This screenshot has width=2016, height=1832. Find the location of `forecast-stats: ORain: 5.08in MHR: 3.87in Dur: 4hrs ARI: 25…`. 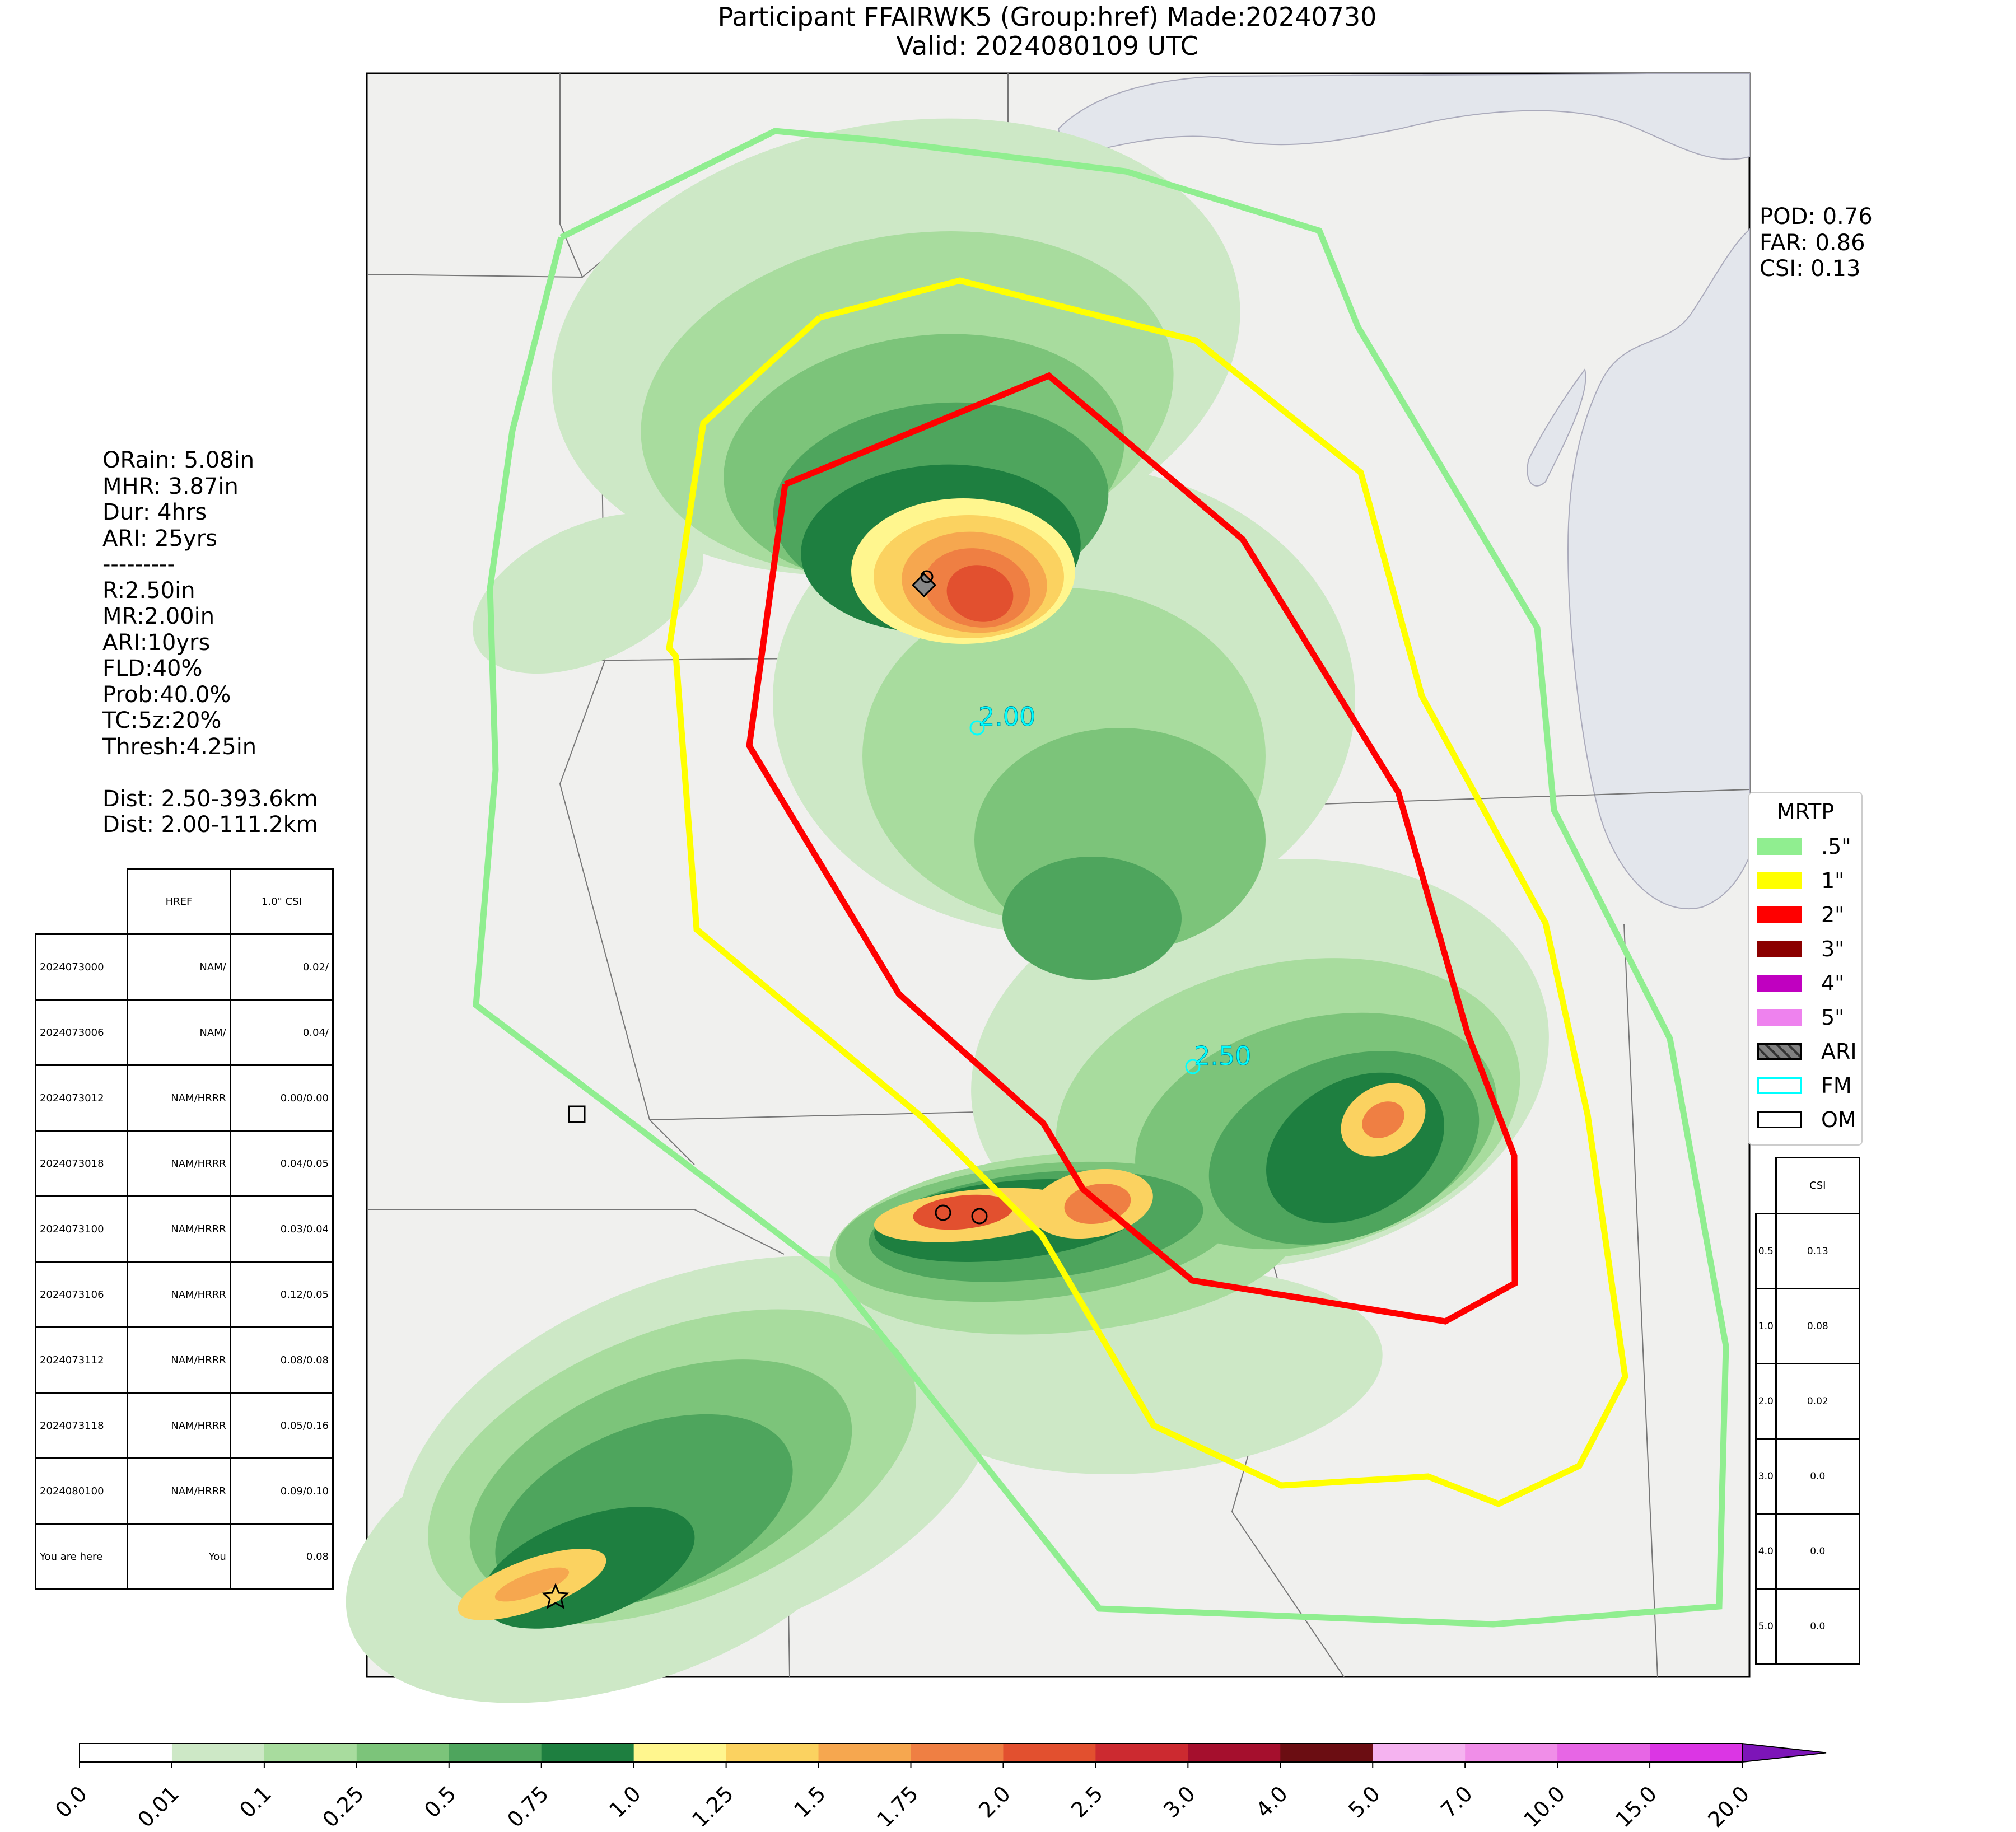

forecast-stats: ORain: 5.08in MHR: 3.87in Dur: 4hrs ARI: 25… is located at coordinates (210, 642).